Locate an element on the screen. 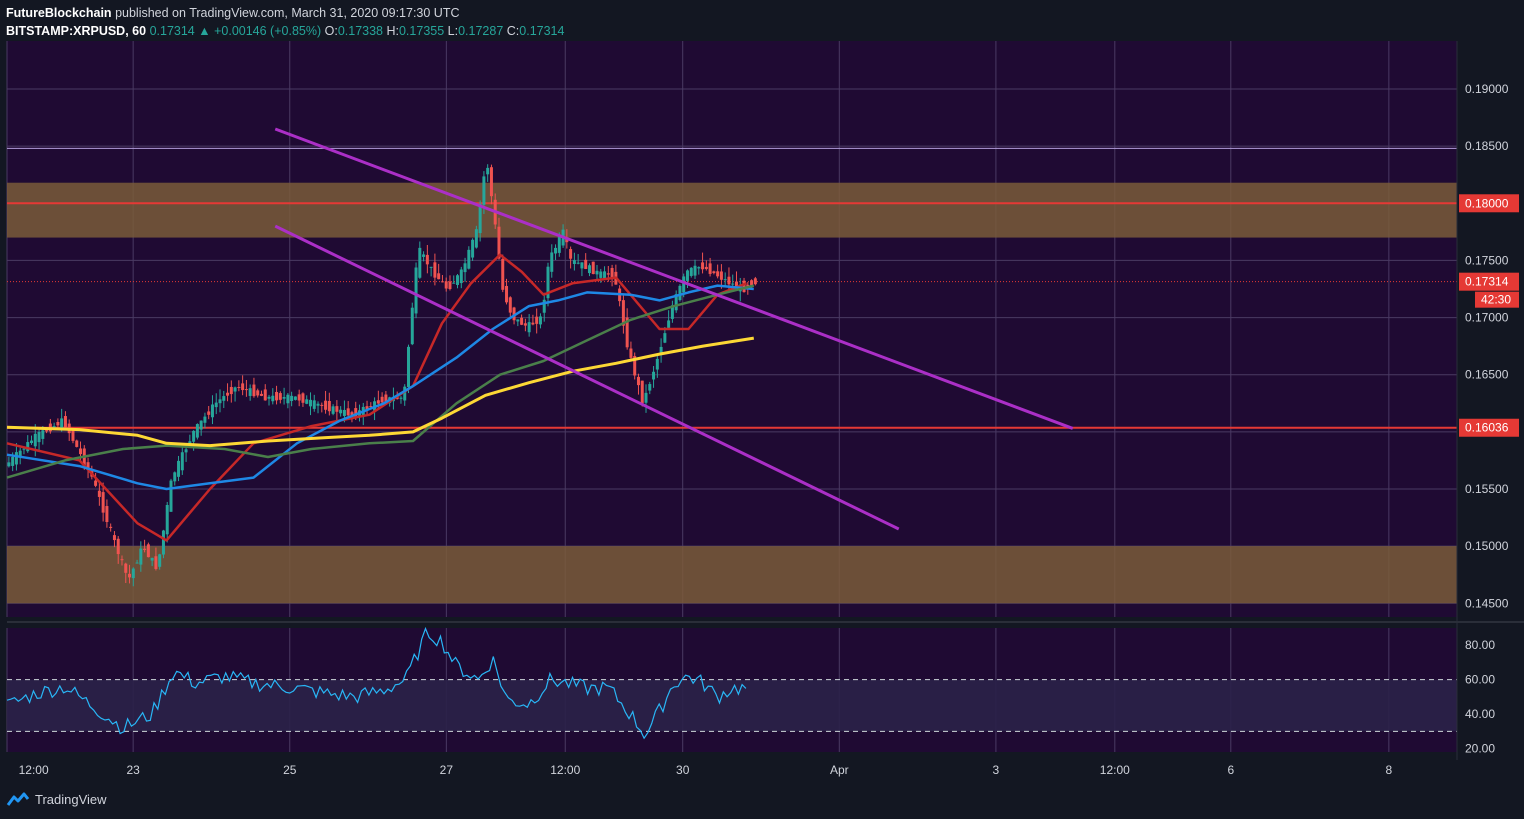 Image resolution: width=1524 pixels, height=819 pixels. rsi-line is located at coordinates (376, 683).